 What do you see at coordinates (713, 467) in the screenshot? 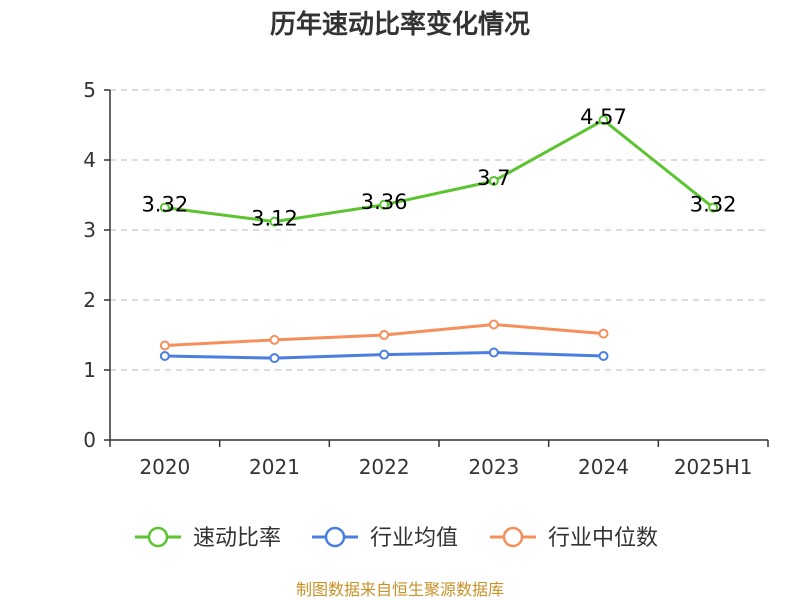
I see `x-tick-label: 2025H1` at bounding box center [713, 467].